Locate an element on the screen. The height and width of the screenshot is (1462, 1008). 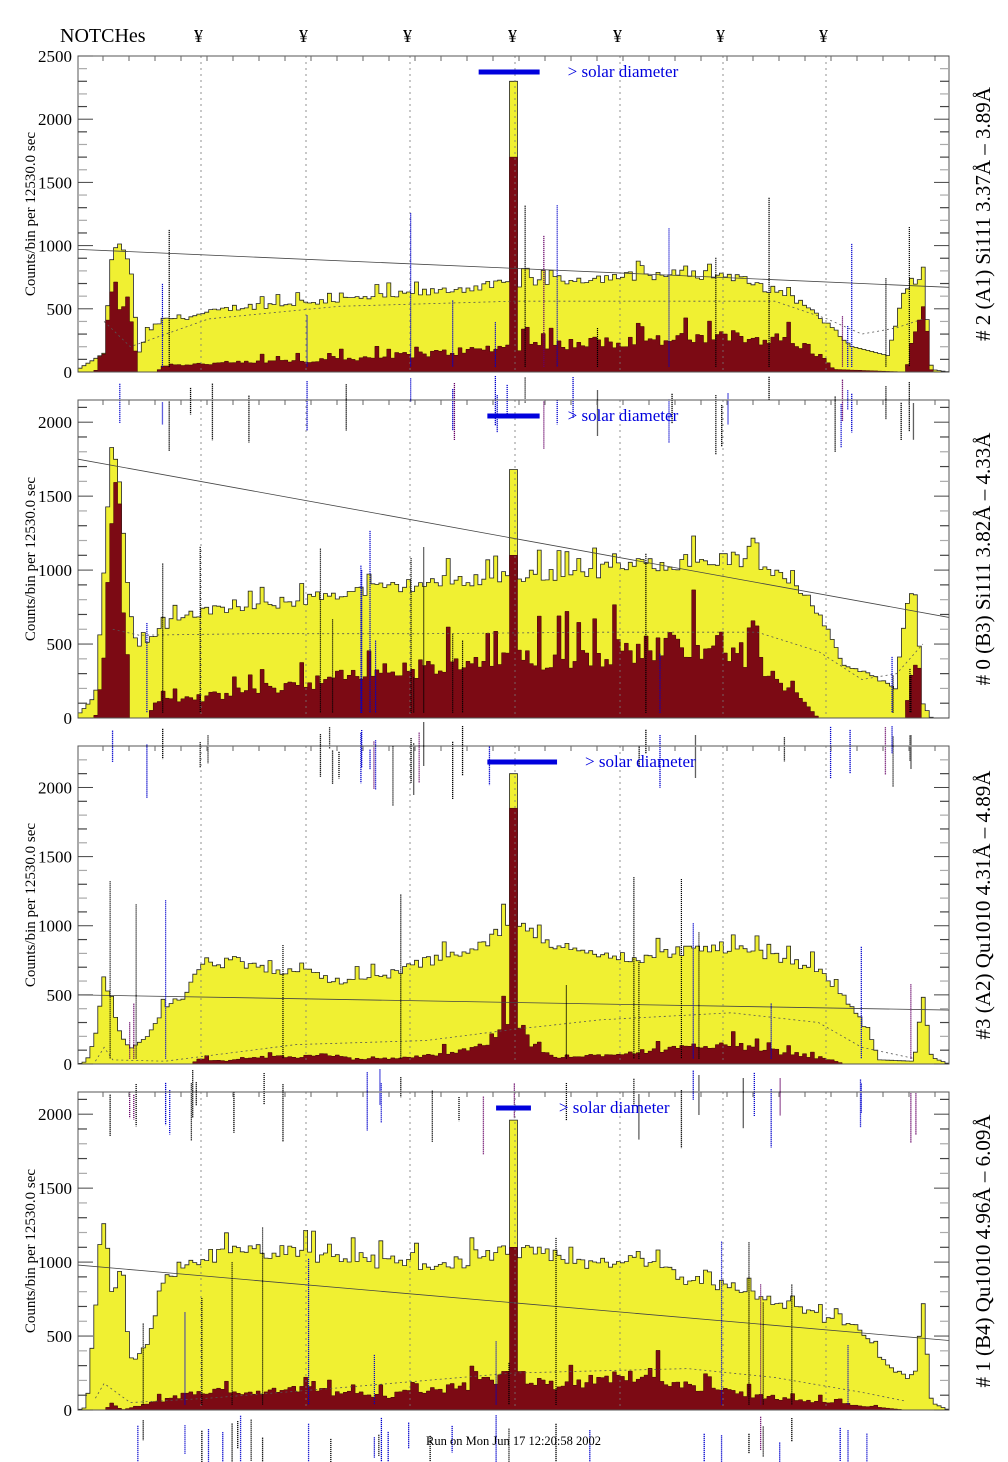
panel-crystal-label: #3 (A2) Qu1010 4.31Å – 4.89Å is located at coordinates (983, 905).